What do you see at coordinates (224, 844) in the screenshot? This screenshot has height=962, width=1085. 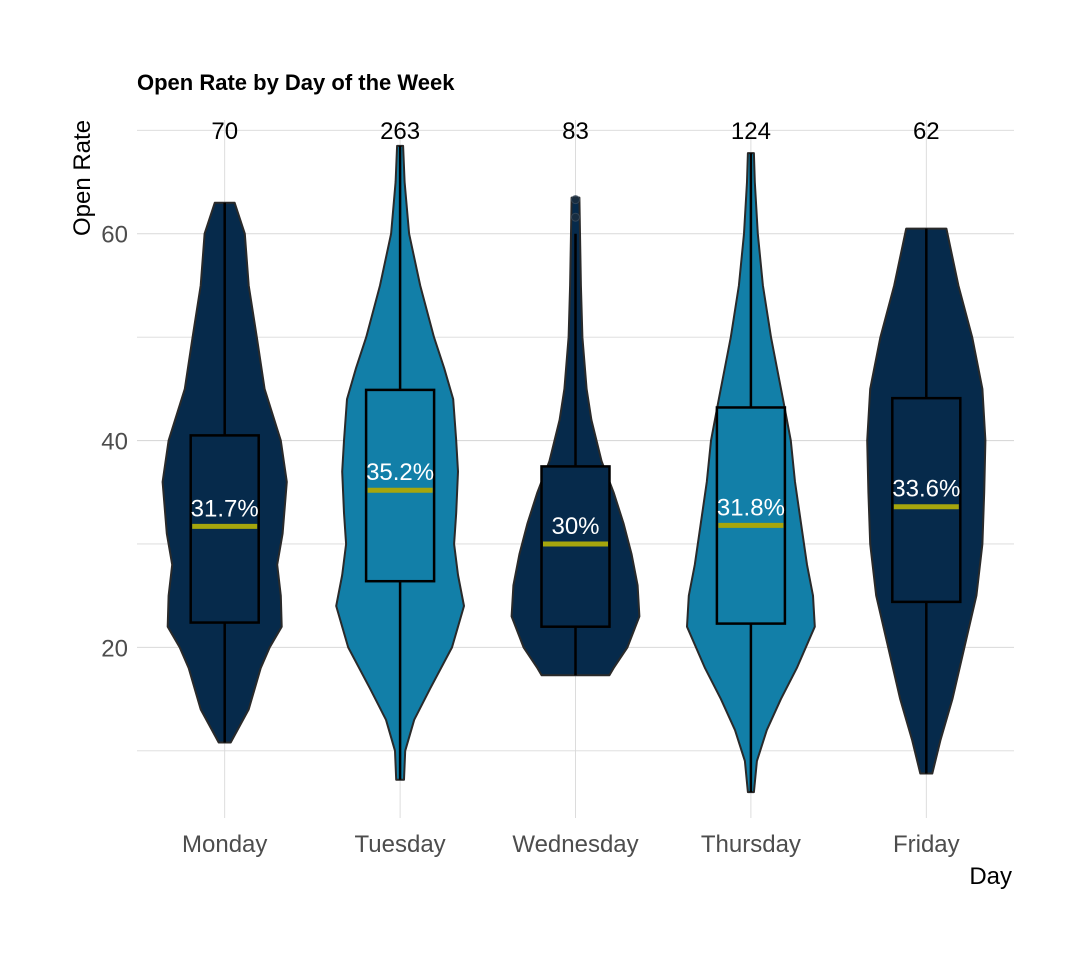 I see `x-tick-label: Monday` at bounding box center [224, 844].